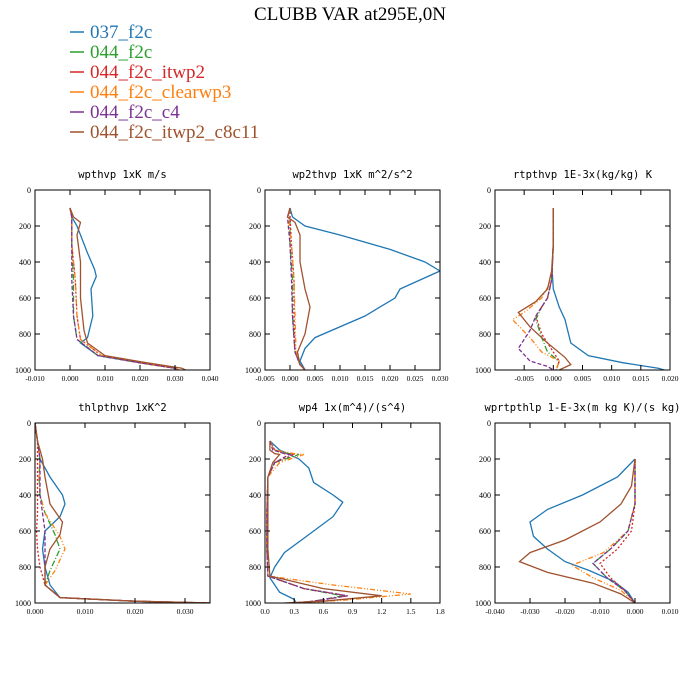 This screenshot has height=700, width=700. I want to click on legend-label: 044_f2c_itwp2_c8c11, so click(174, 132).